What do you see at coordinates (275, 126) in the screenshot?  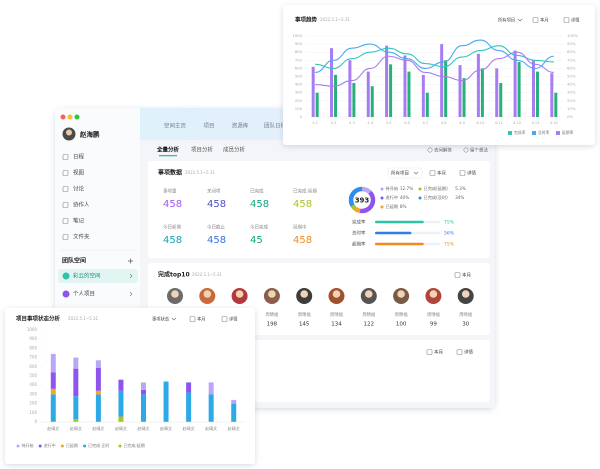 I see `tab: 团队日程` at bounding box center [275, 126].